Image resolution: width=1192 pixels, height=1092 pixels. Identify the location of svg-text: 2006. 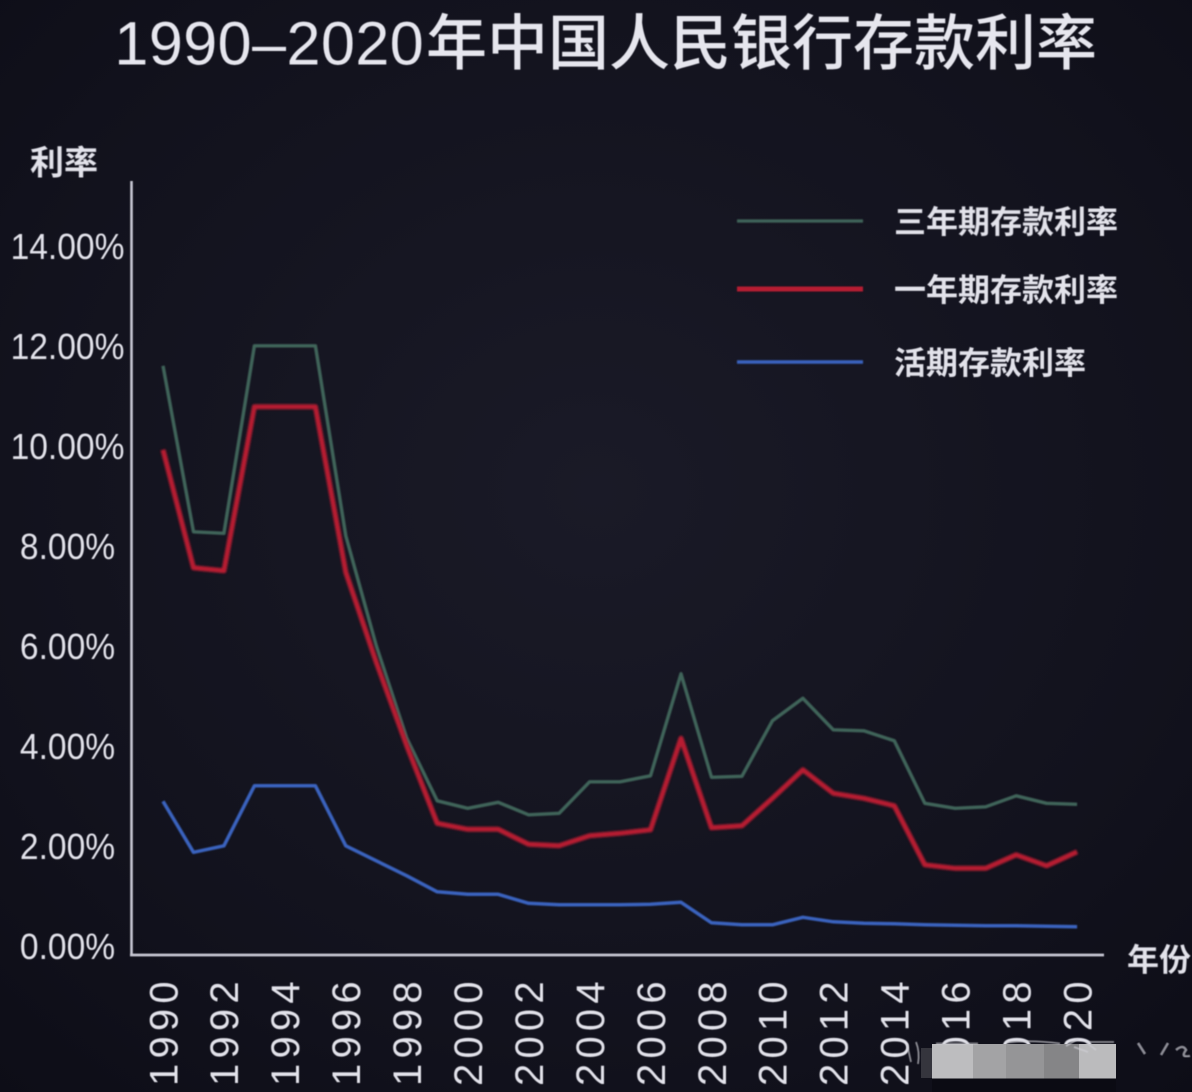
(652, 1031).